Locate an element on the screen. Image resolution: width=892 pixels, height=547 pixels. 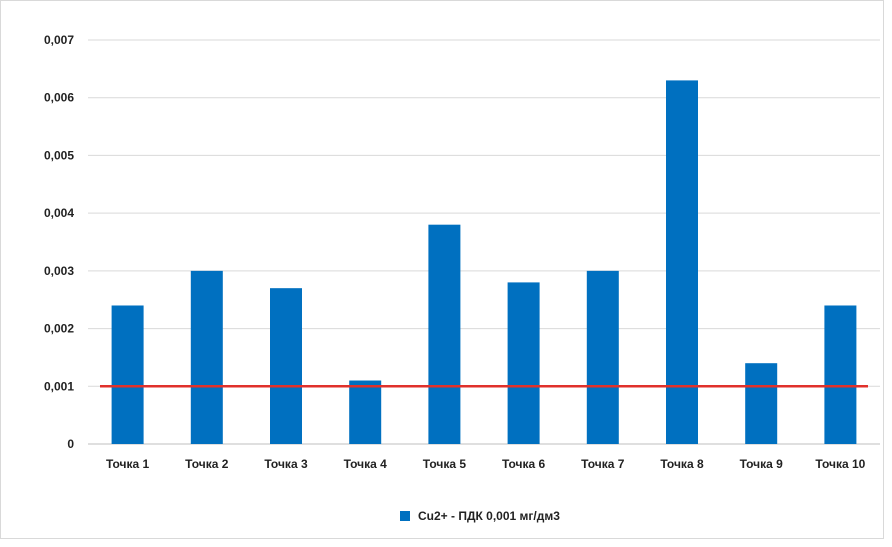
y-tick-label: 0 is located at coordinates (70, 444).